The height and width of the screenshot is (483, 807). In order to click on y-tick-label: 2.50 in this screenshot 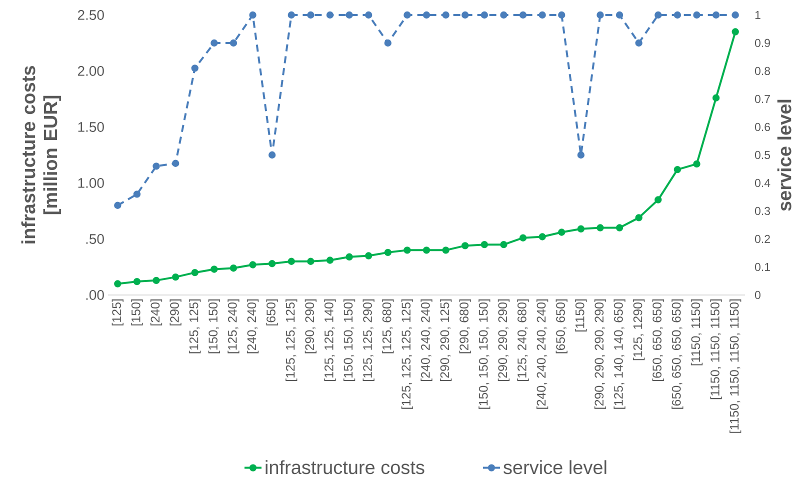, I will do `click(91, 15)`.